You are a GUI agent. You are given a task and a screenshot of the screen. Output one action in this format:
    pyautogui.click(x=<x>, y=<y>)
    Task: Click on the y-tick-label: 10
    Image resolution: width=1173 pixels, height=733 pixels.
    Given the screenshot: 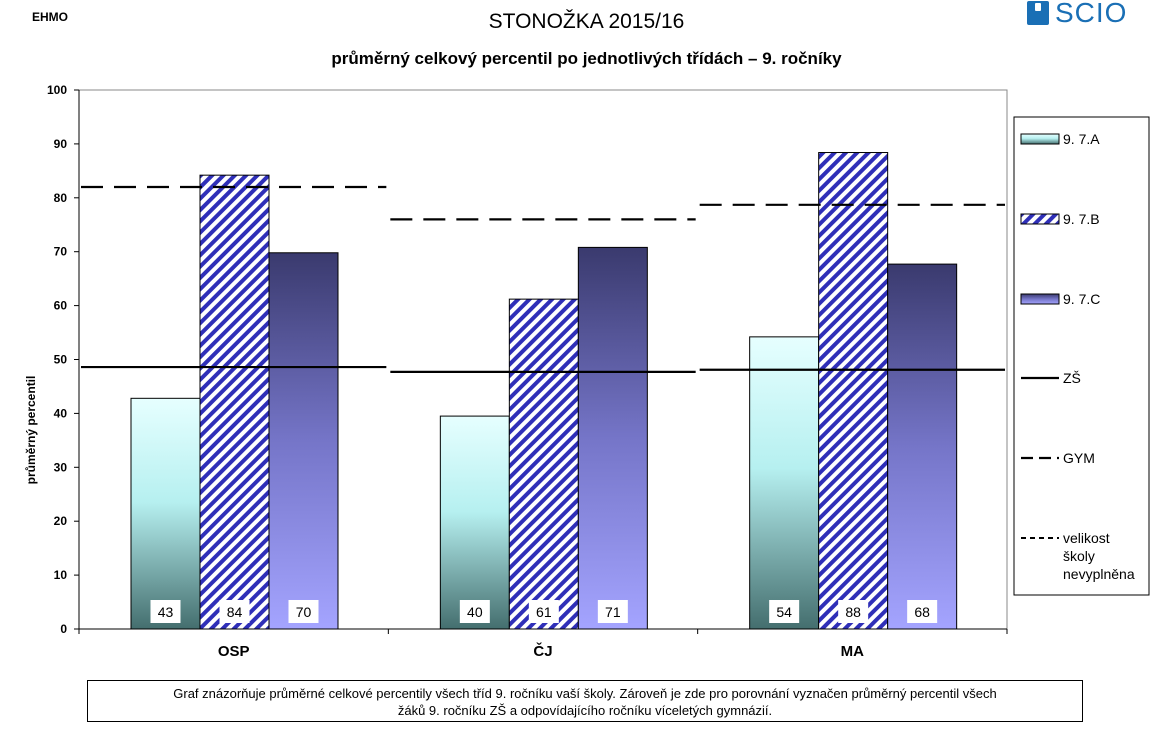 What is the action you would take?
    pyautogui.click(x=61, y=575)
    